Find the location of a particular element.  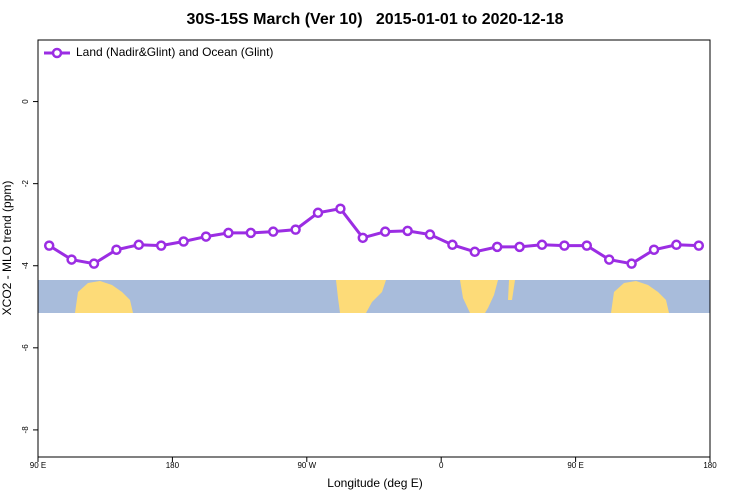

x-tick-label: 0 is located at coordinates (441, 465).